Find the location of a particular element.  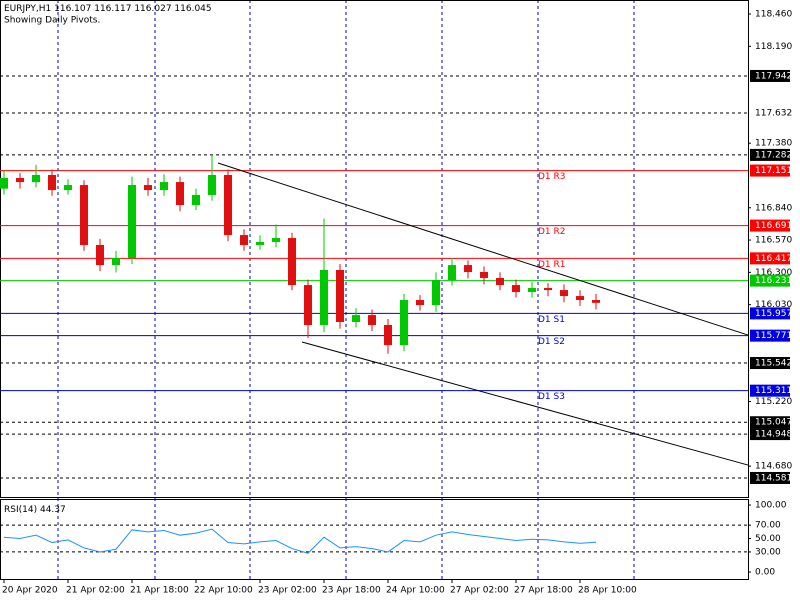

y-tick-label: 115.220 is located at coordinates (773, 402).